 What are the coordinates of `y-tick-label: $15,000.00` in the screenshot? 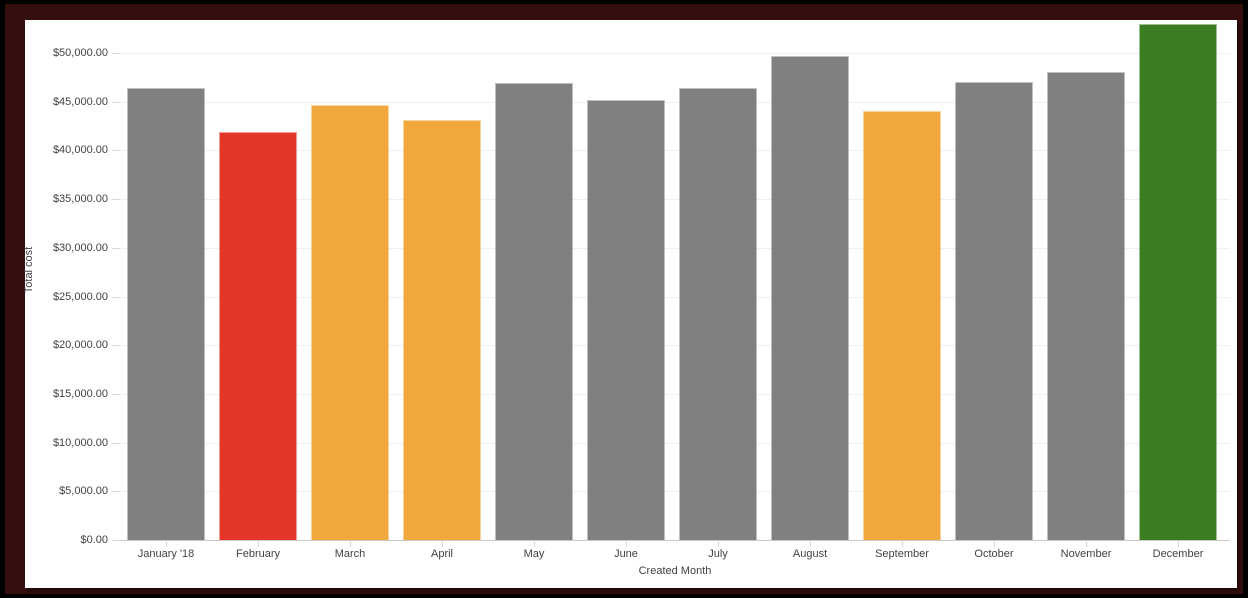 It's located at (80, 393).